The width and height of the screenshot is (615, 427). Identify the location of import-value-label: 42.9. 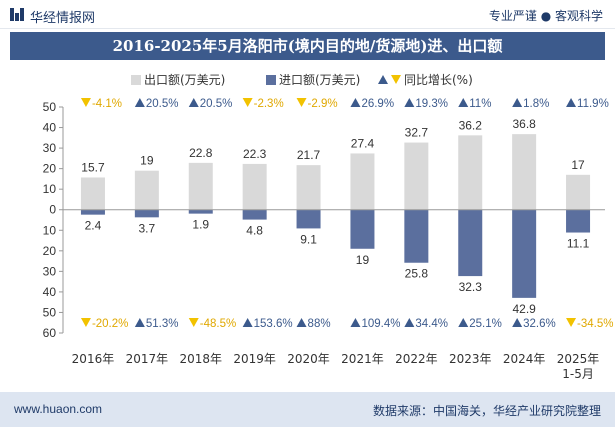
(524, 309).